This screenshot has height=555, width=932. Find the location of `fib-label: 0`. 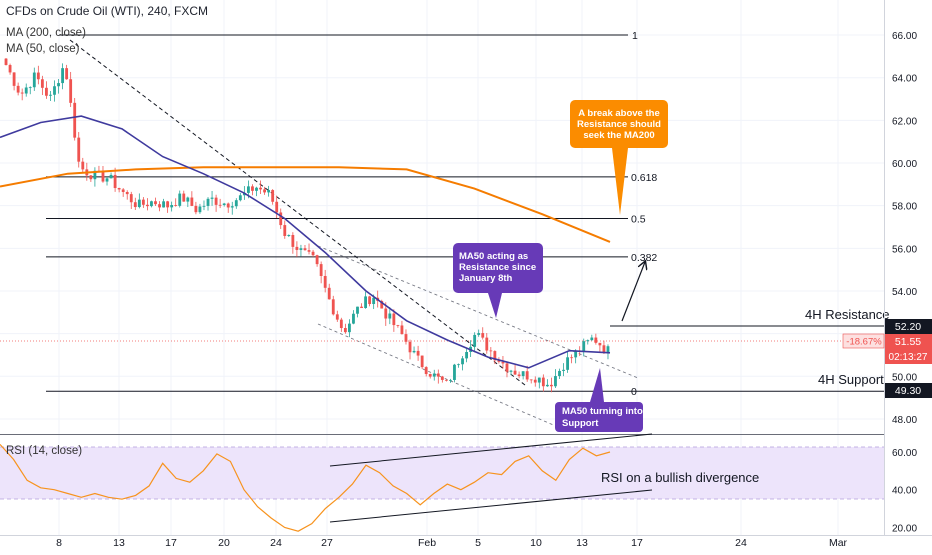

fib-label: 0 is located at coordinates (634, 392).